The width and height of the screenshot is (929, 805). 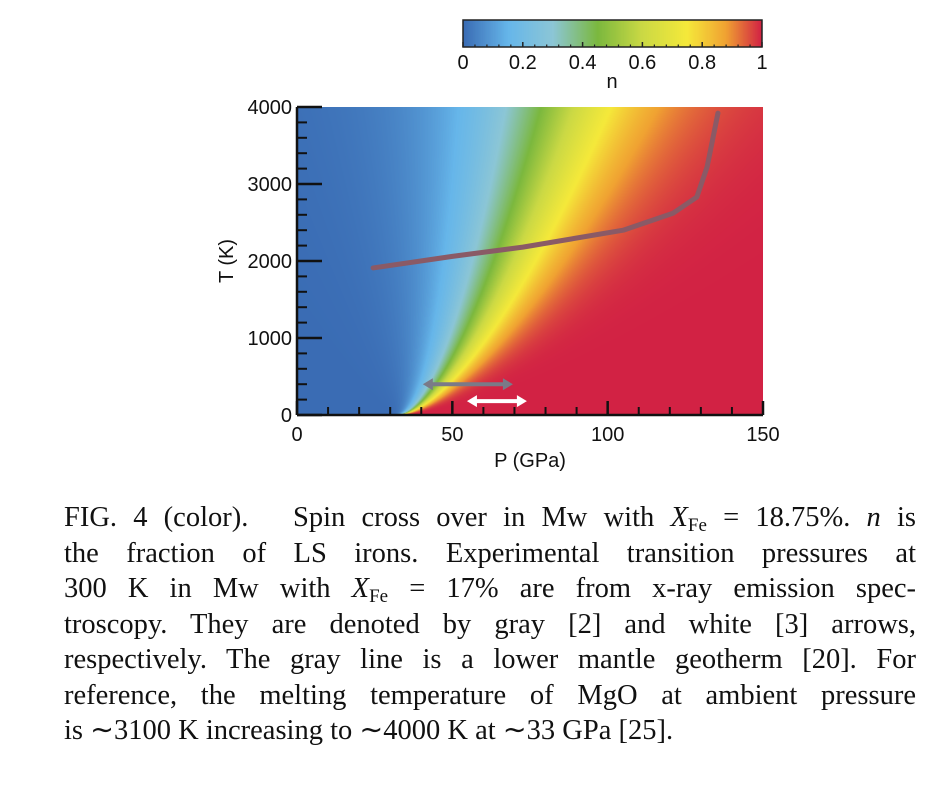 I want to click on y-axis-label: T (K), so click(x=227, y=261).